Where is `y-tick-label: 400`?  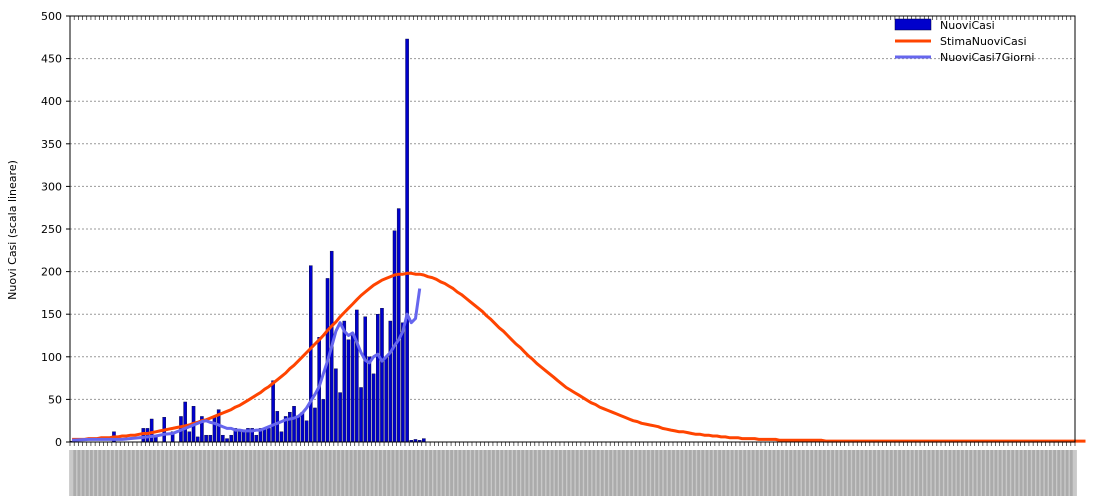
y-tick-label: 400 is located at coordinates (51, 101).